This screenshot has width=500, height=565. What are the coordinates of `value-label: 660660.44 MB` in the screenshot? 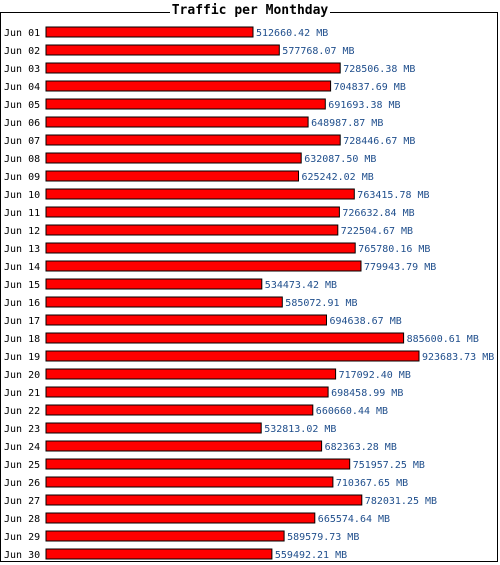 It's located at (352, 411).